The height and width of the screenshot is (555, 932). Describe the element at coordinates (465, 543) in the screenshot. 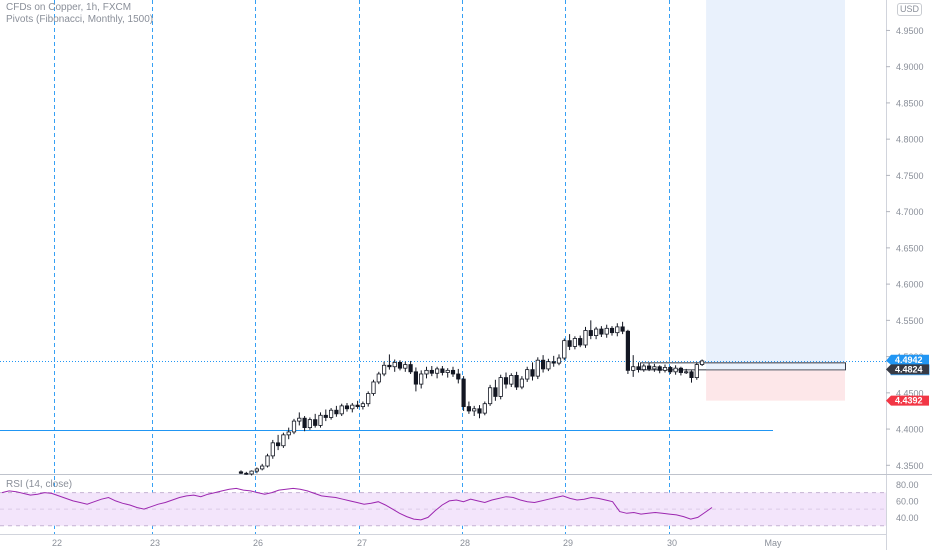

I see `time-axis-label: 28` at that location.